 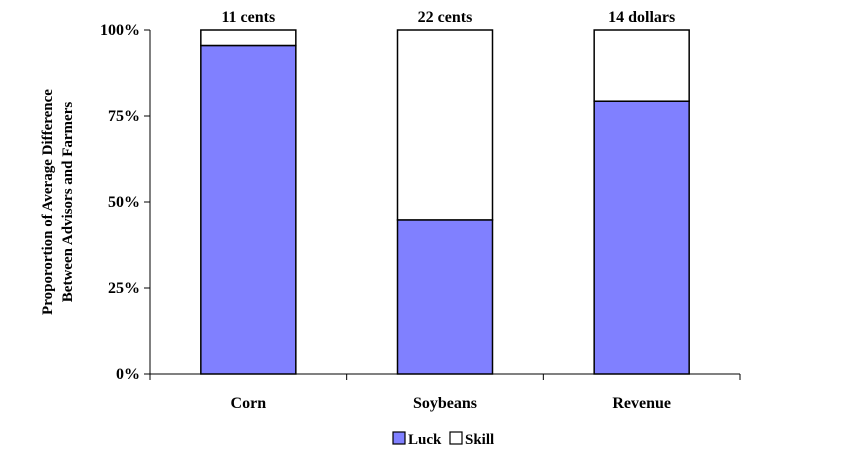 What do you see at coordinates (124, 288) in the screenshot?
I see `y-tick-label: 25%` at bounding box center [124, 288].